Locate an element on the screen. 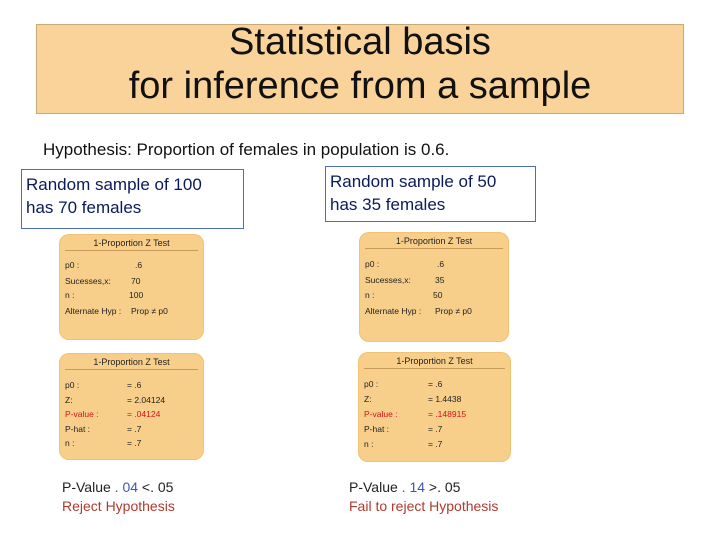 Image resolution: width=720 pixels, height=540 pixels. conclusion-left: P-Value . 04 <. 05 Reject Hypothesis is located at coordinates (118, 497).